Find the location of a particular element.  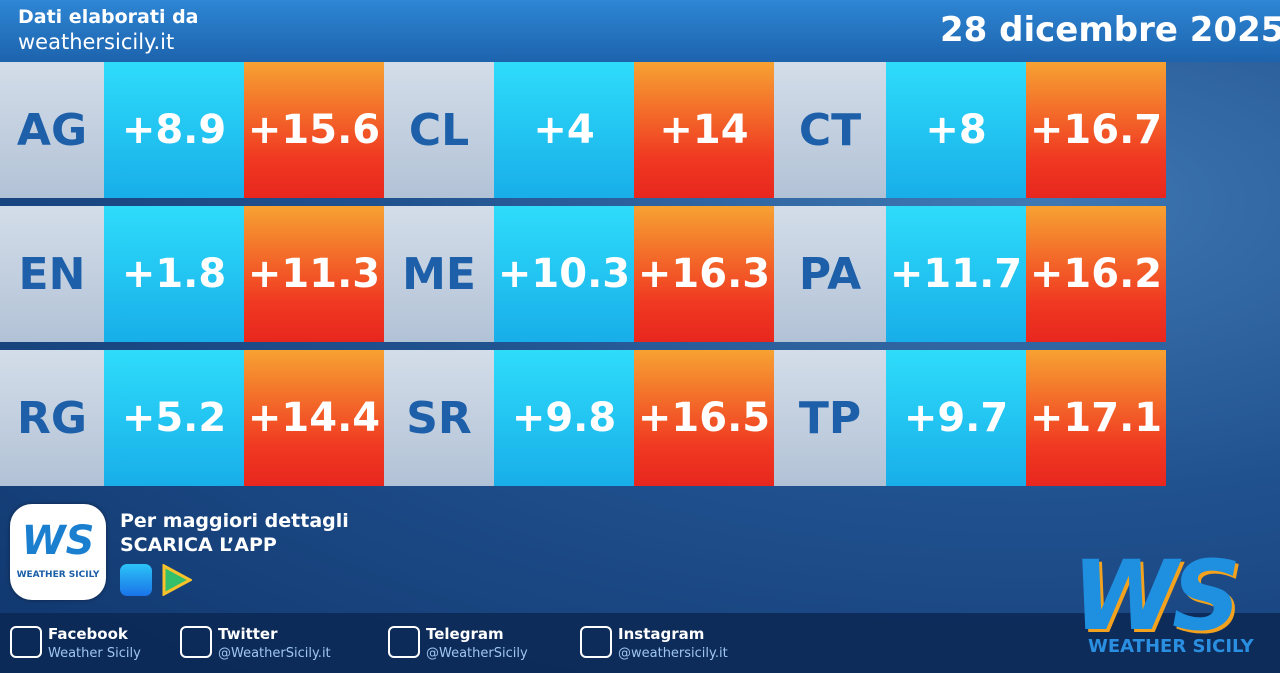

max-temp: +11.3 is located at coordinates (314, 274).